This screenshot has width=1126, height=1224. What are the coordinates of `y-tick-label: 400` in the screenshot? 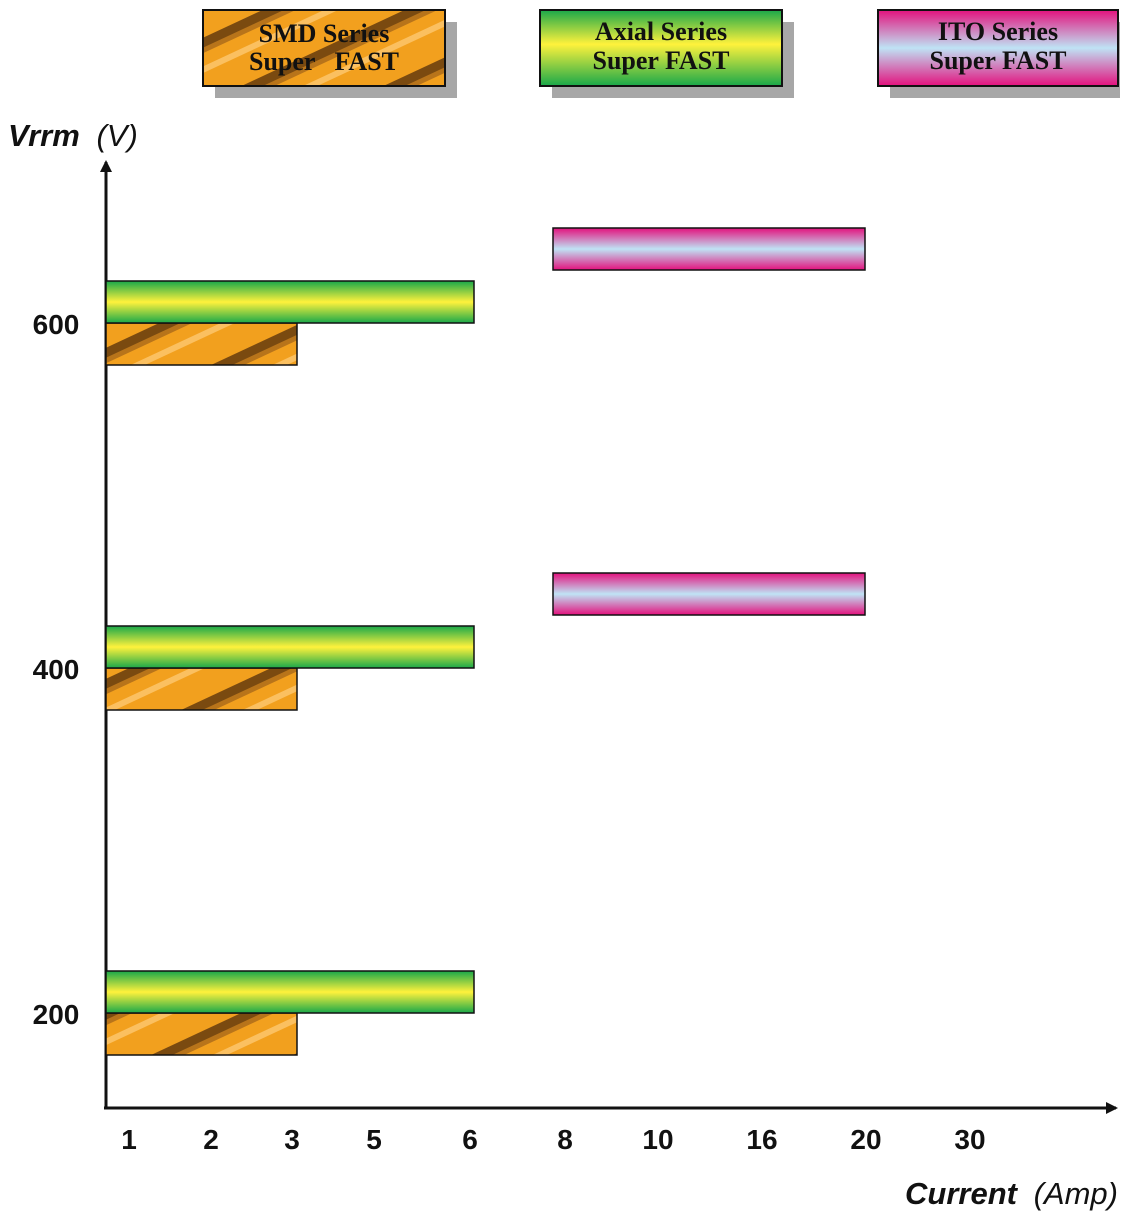 It's located at (56, 669).